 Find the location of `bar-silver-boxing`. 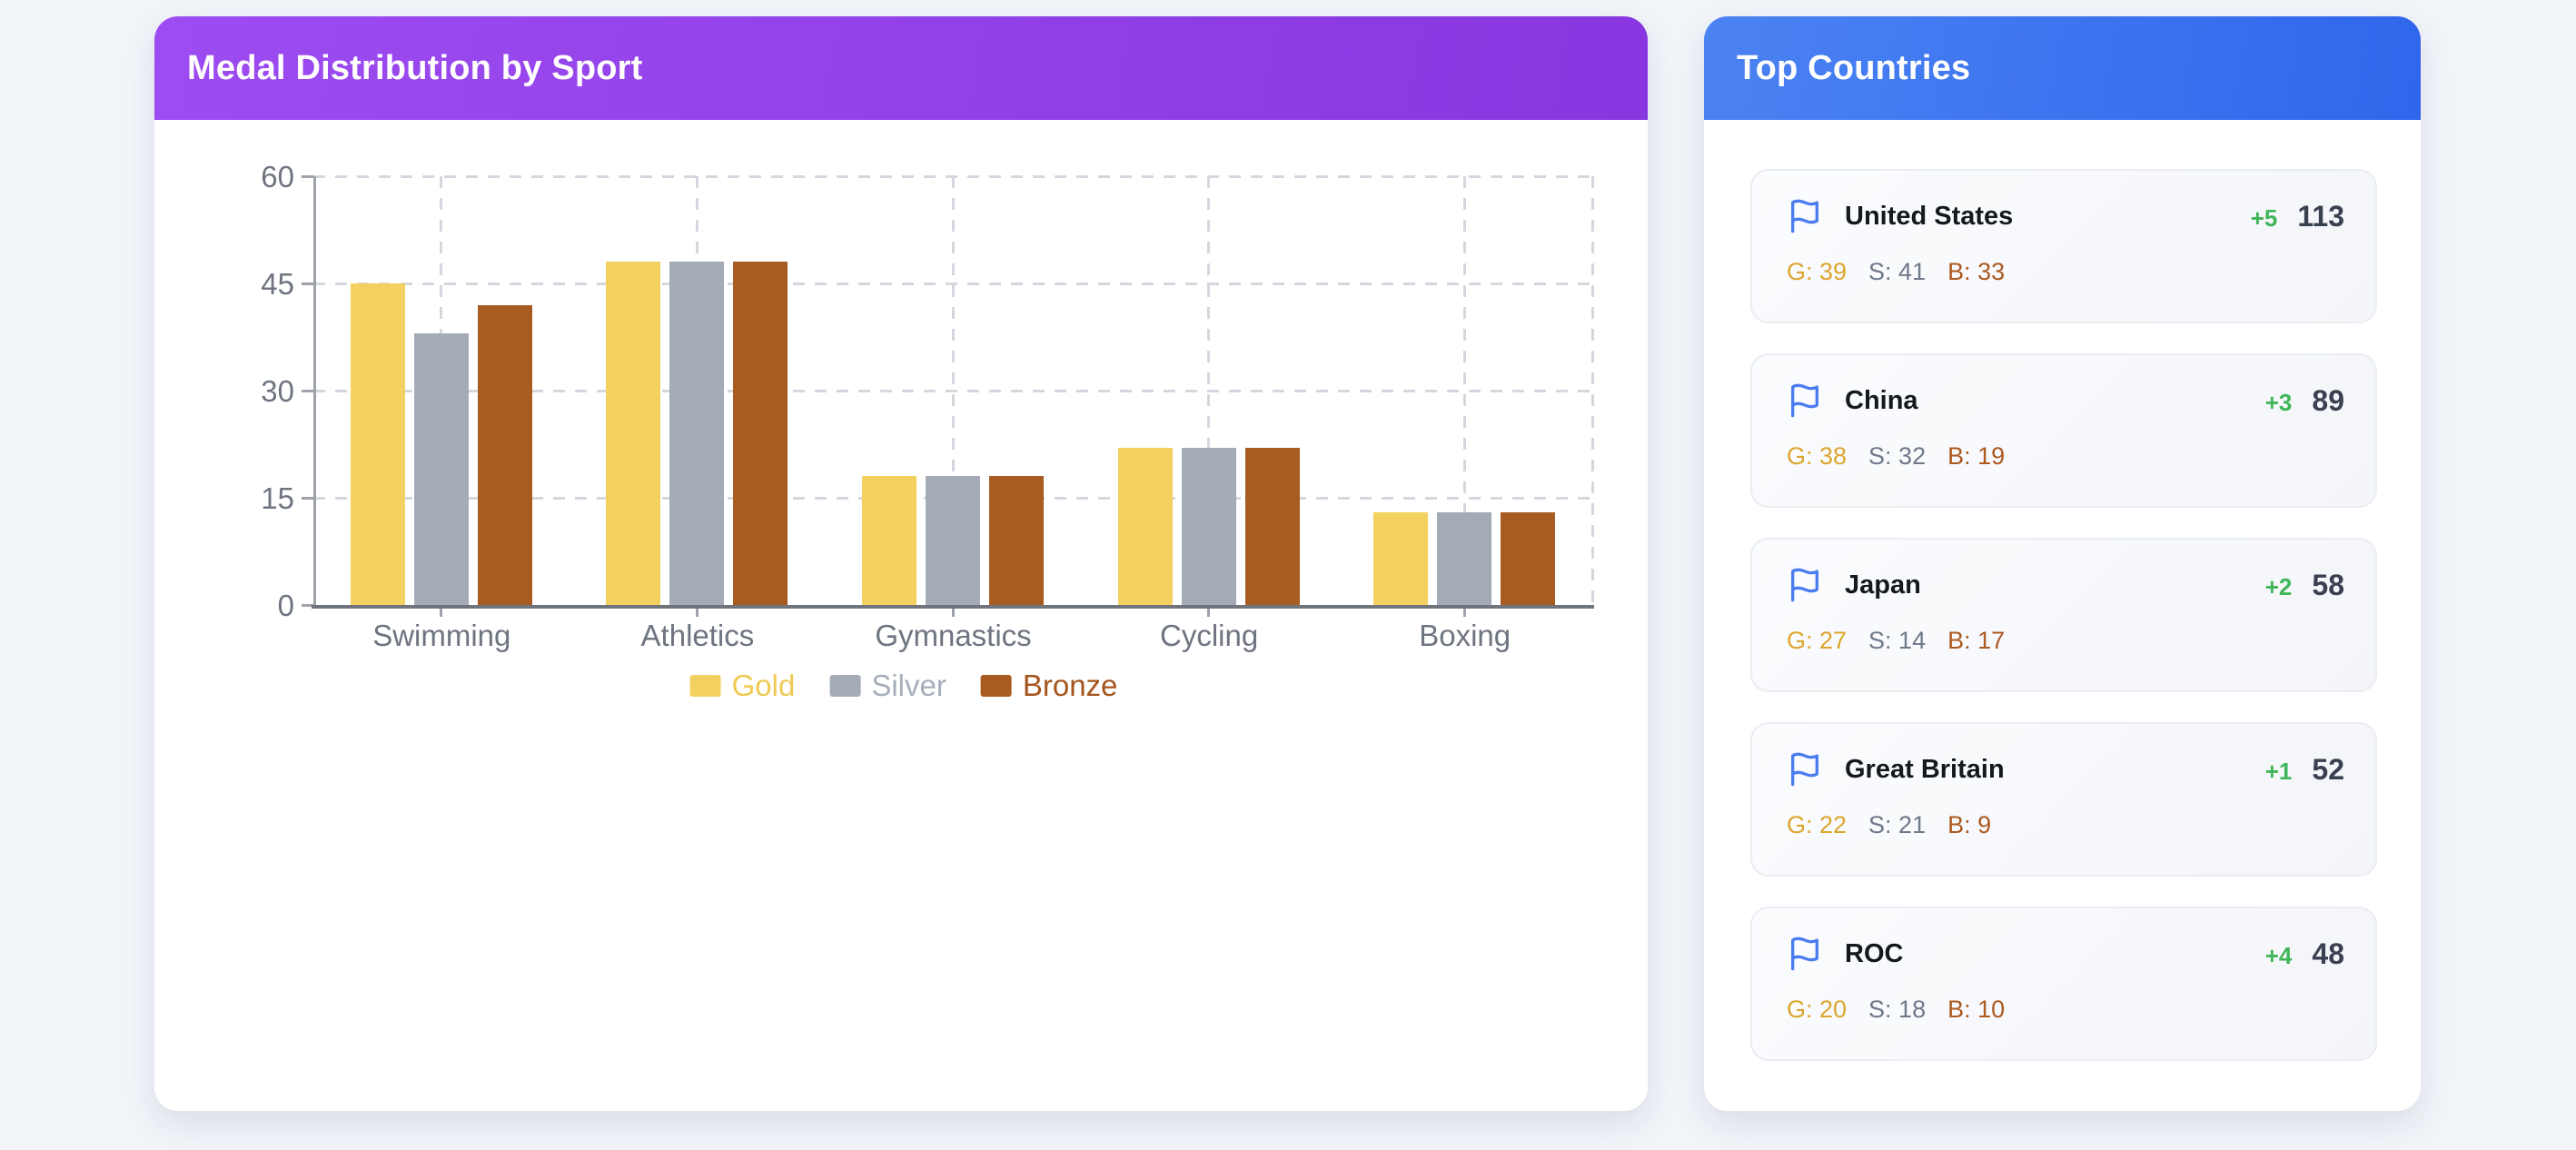

bar-silver-boxing is located at coordinates (1464, 558).